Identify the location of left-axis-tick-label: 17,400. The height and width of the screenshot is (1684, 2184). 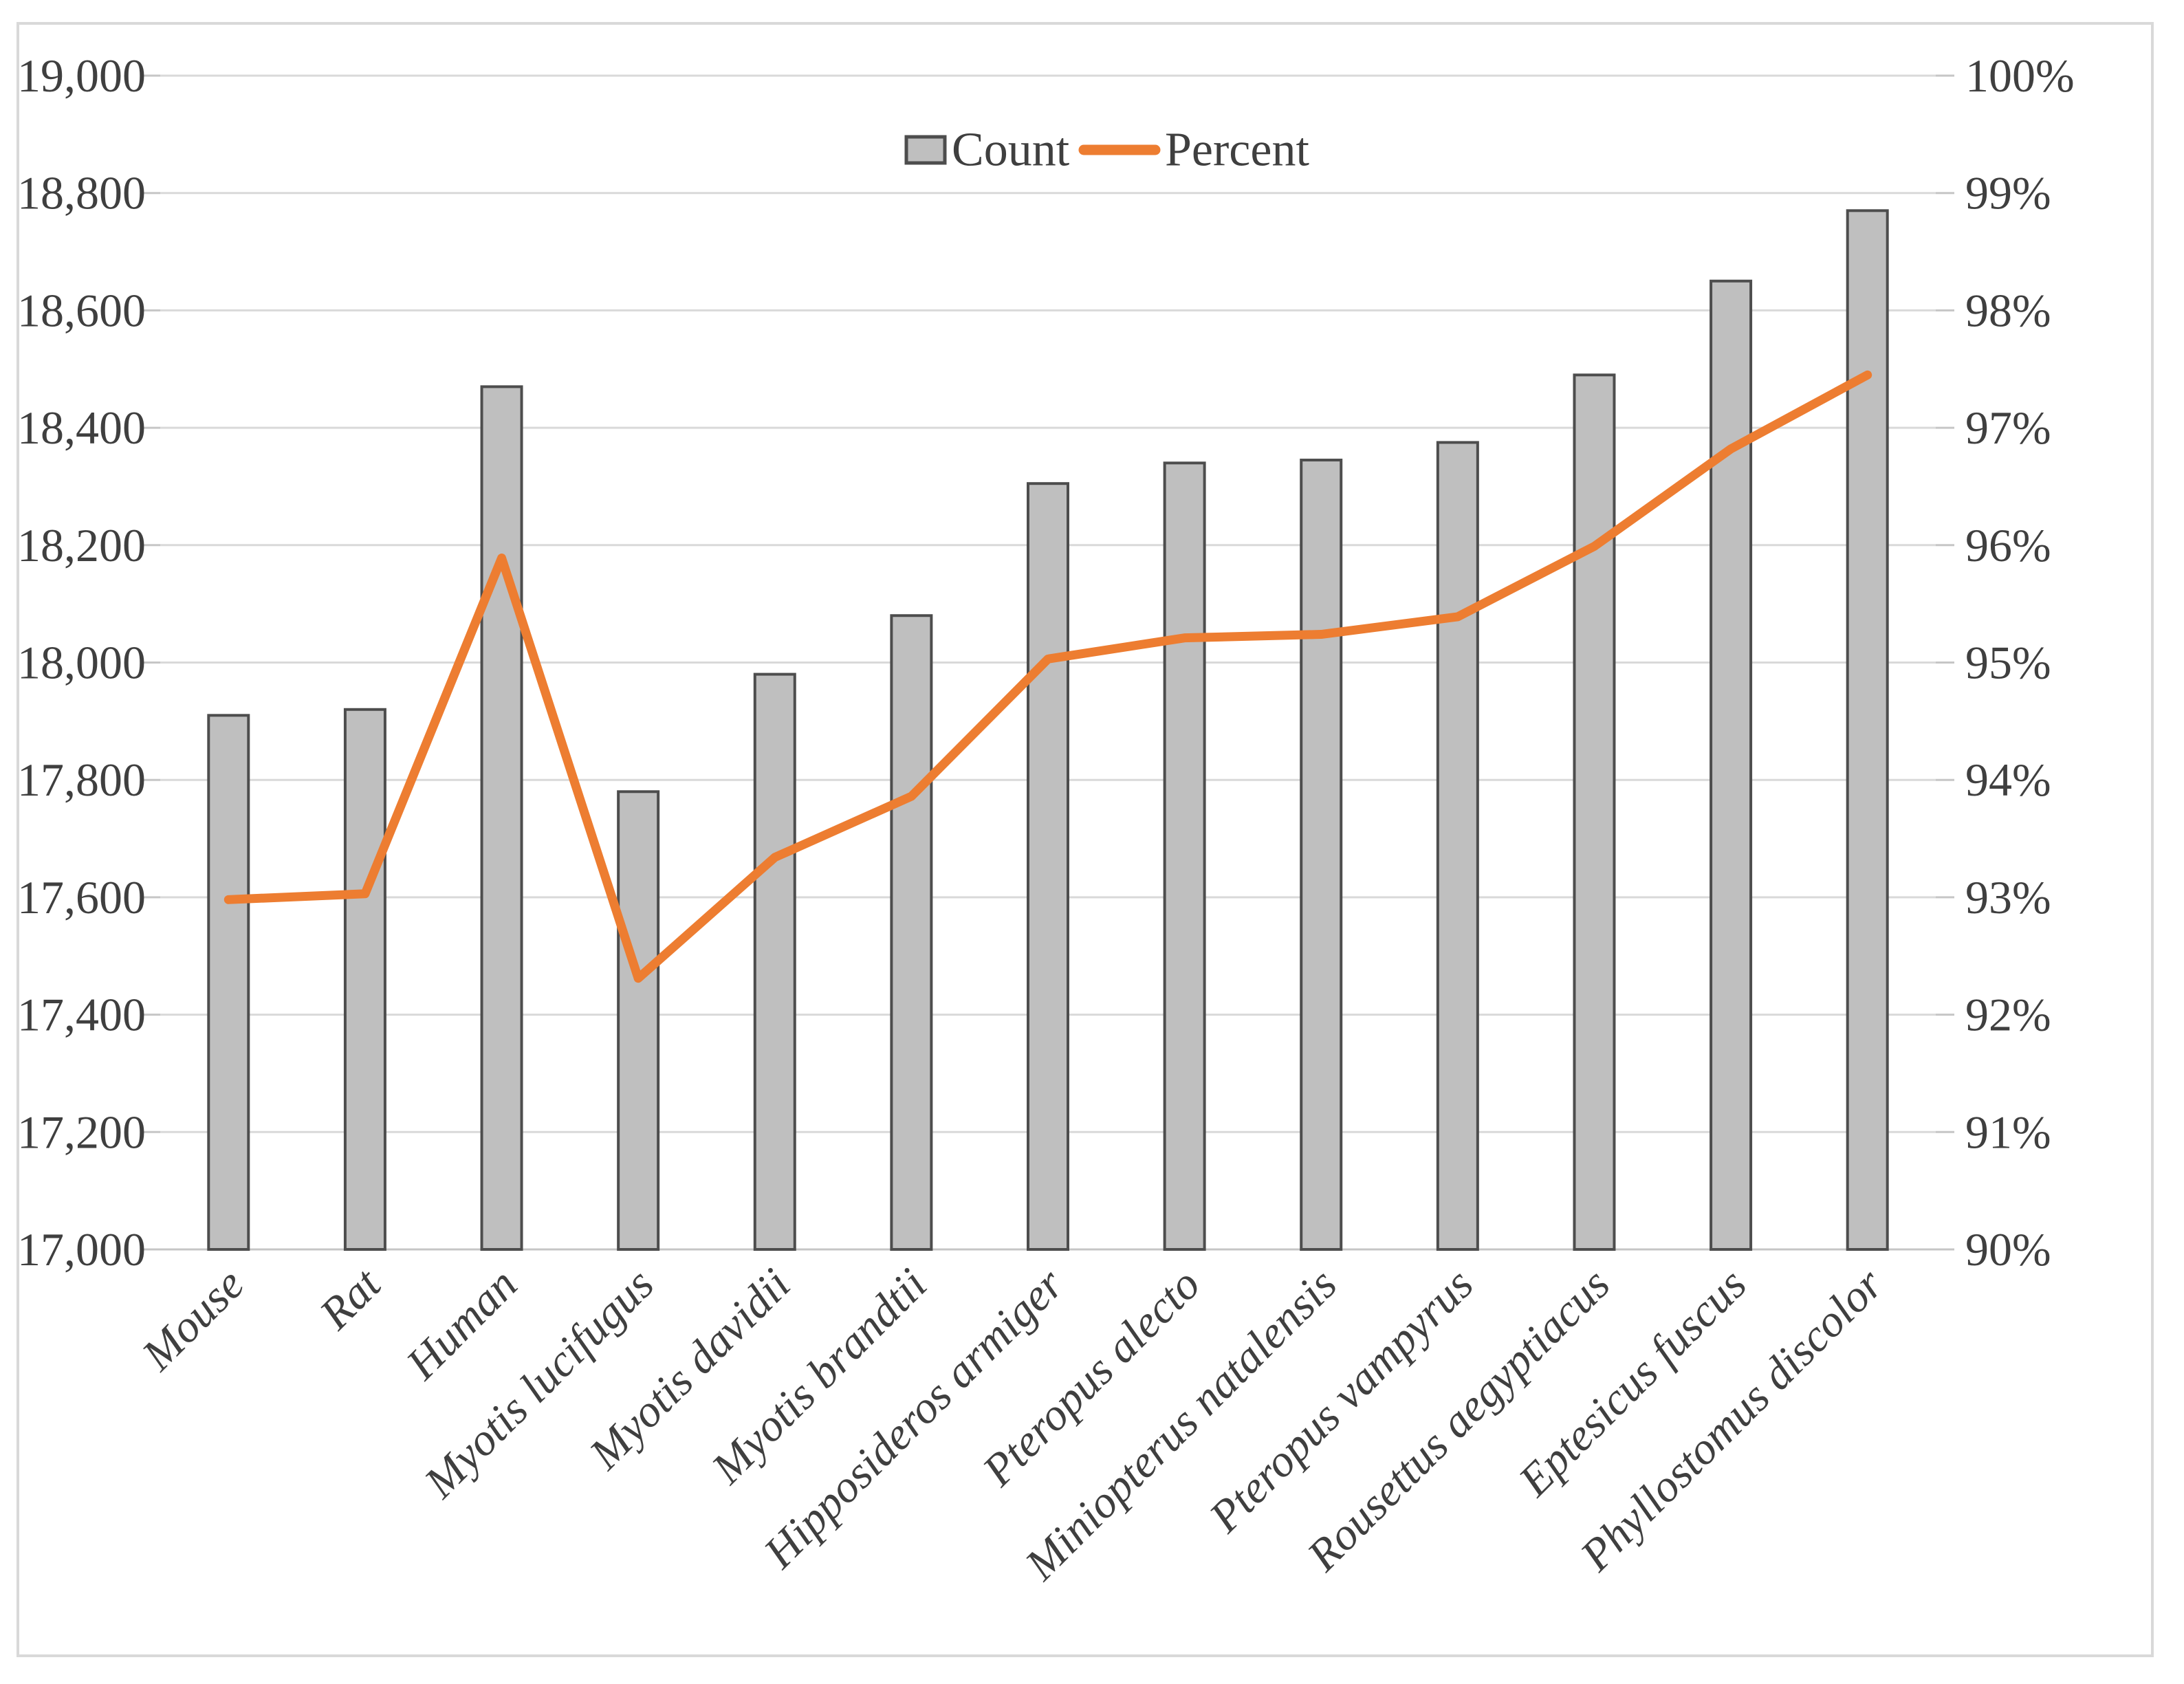
(81, 1015).